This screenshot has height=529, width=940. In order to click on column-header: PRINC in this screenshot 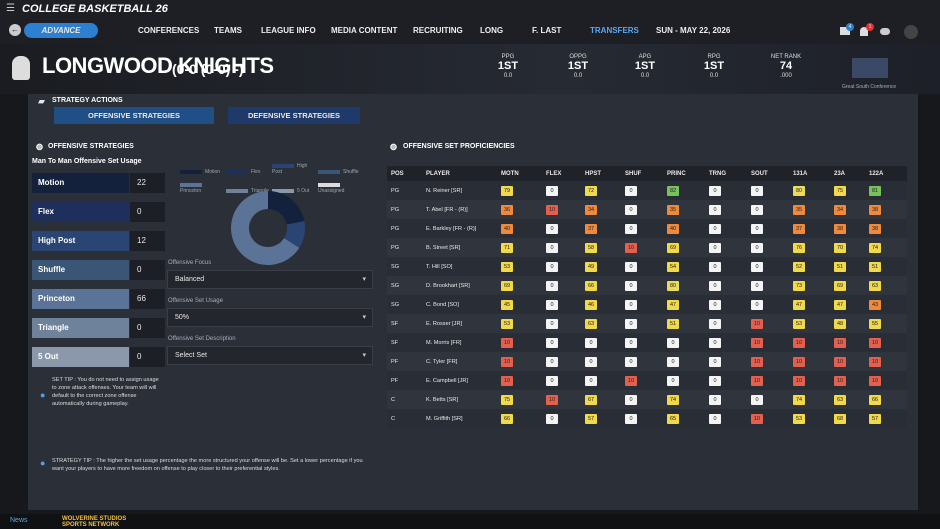, I will do `click(684, 173)`.